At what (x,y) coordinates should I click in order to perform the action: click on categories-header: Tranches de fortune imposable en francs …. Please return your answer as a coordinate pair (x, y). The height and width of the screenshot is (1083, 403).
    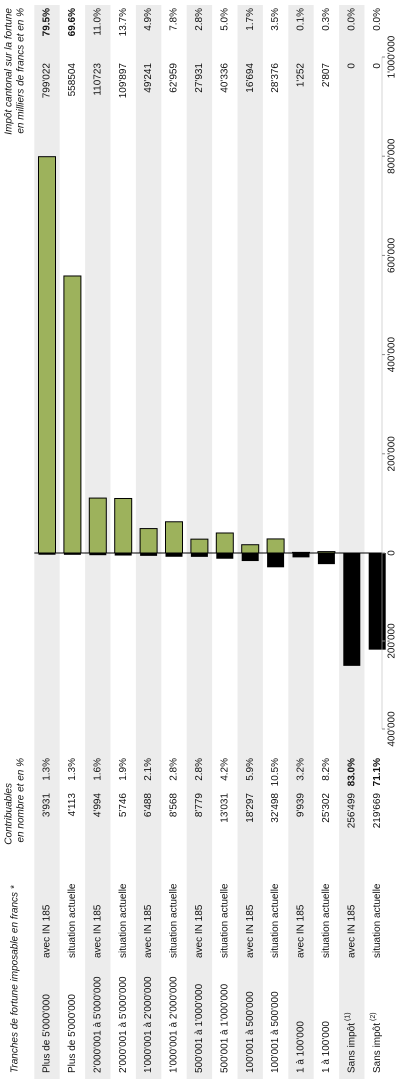
    Looking at the image, I should click on (15, 978).